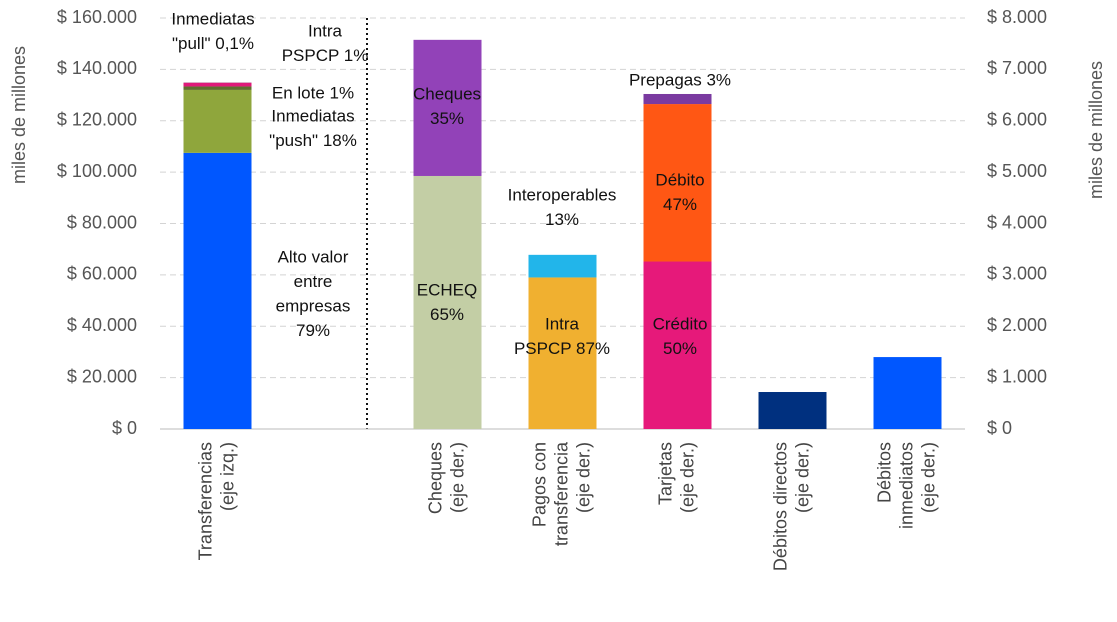 The width and height of the screenshot is (1117, 622). What do you see at coordinates (97, 171) in the screenshot?
I see `y-tick-label: $ 100.000` at bounding box center [97, 171].